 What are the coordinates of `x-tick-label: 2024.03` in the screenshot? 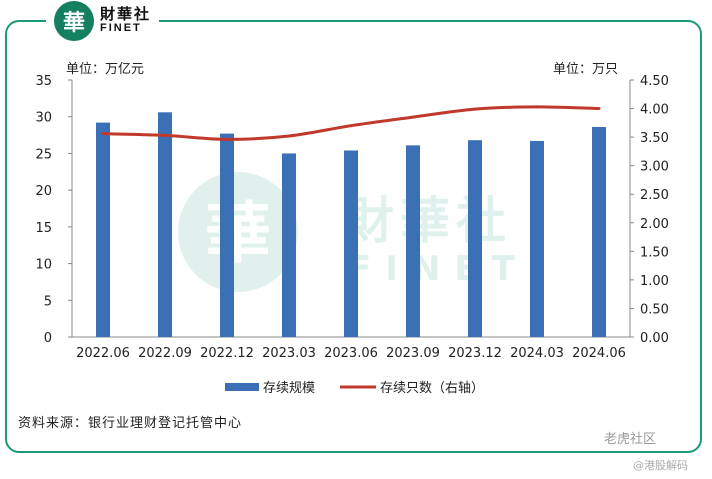 It's located at (537, 353).